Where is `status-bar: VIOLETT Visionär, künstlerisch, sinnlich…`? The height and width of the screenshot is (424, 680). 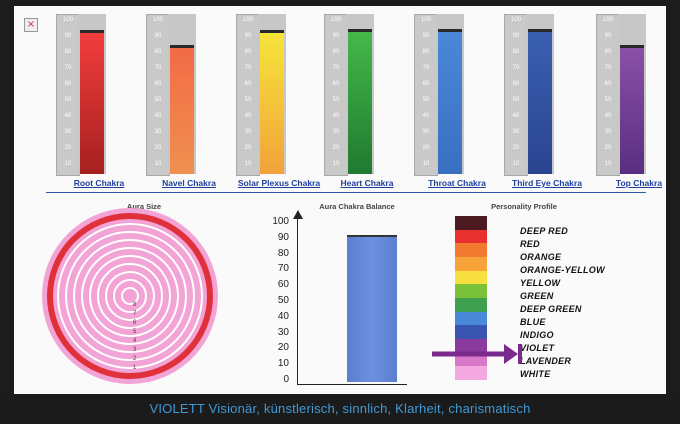 status-bar: VIOLETT Visionär, künstlerisch, sinnlich… is located at coordinates (340, 409).